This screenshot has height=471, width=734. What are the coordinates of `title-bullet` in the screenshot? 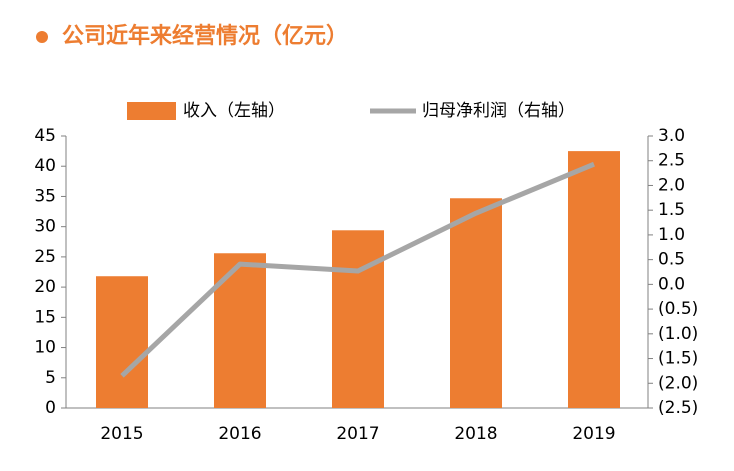 It's located at (42, 37).